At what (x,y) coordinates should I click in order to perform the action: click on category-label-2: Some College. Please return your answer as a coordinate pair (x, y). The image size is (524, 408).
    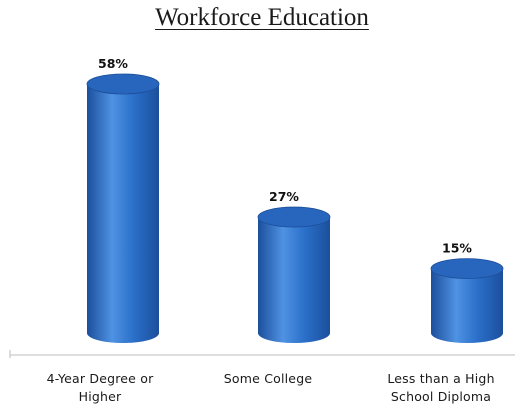
    Looking at the image, I should click on (268, 379).